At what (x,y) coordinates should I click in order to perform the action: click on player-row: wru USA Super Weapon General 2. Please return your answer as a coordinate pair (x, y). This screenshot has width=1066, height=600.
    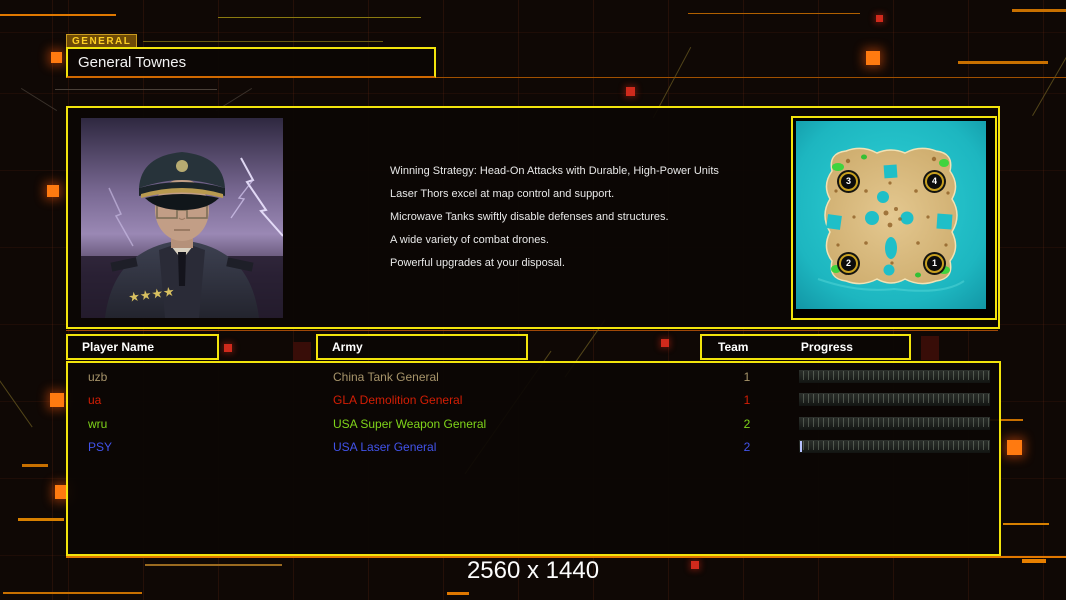
    Looking at the image, I should click on (533, 424).